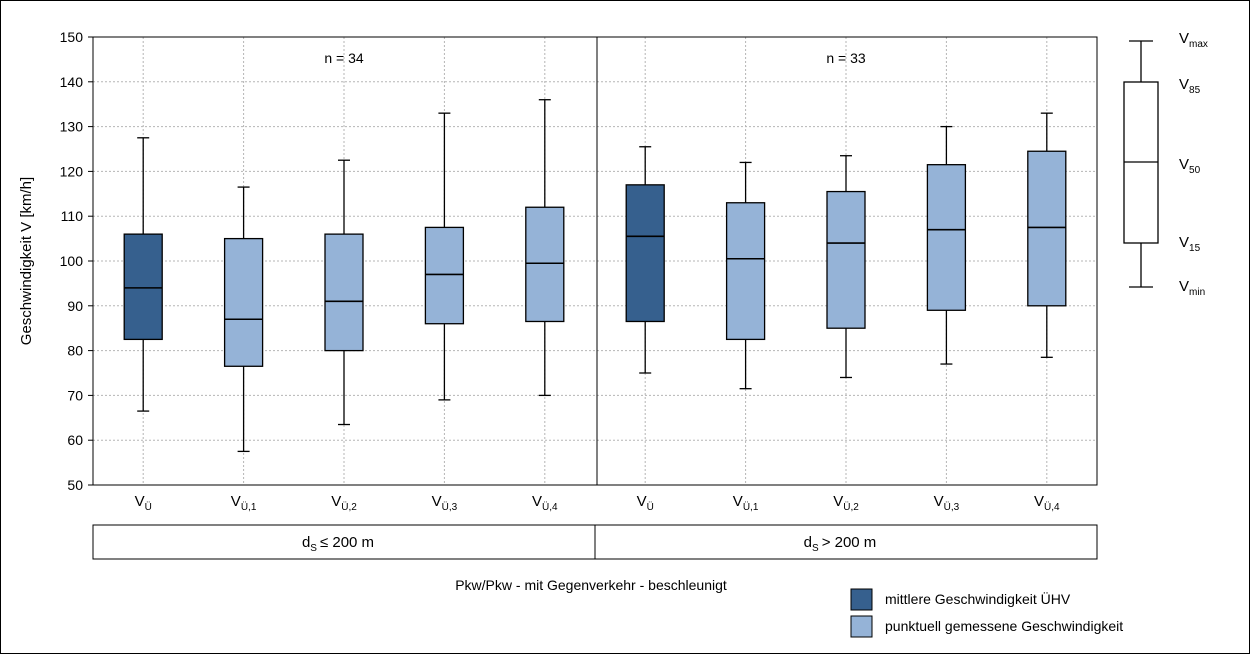  I want to click on box-key-explanation: Vmax V85 V50 V15 Vmin, so click(1165, 164).